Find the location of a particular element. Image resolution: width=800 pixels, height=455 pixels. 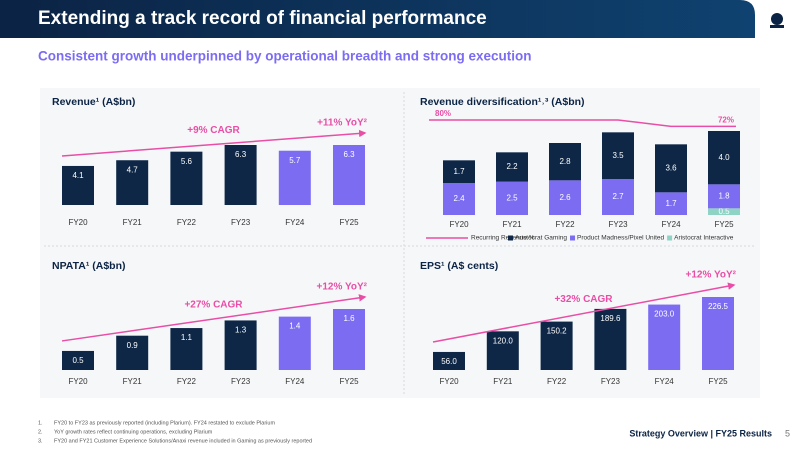

header-bar is located at coordinates (377, 19).